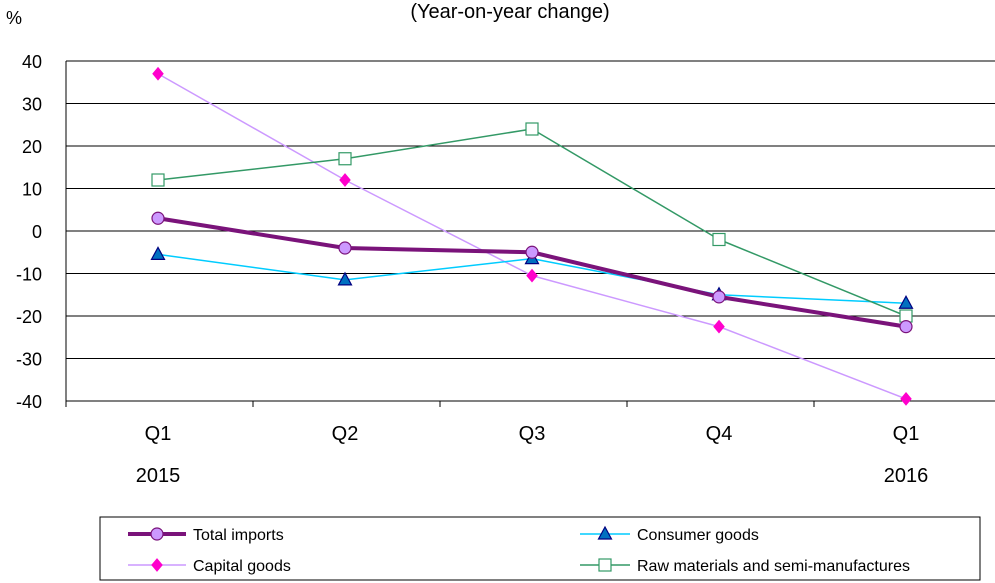 This screenshot has height=583, width=995. I want to click on x-tick-label: Q3, so click(532, 434).